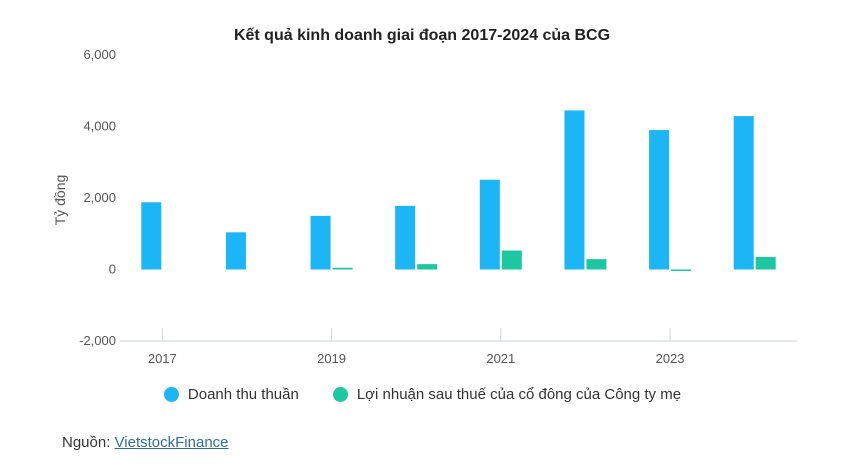 This screenshot has height=476, width=845. I want to click on x-tick-label: 2021, so click(500, 358).